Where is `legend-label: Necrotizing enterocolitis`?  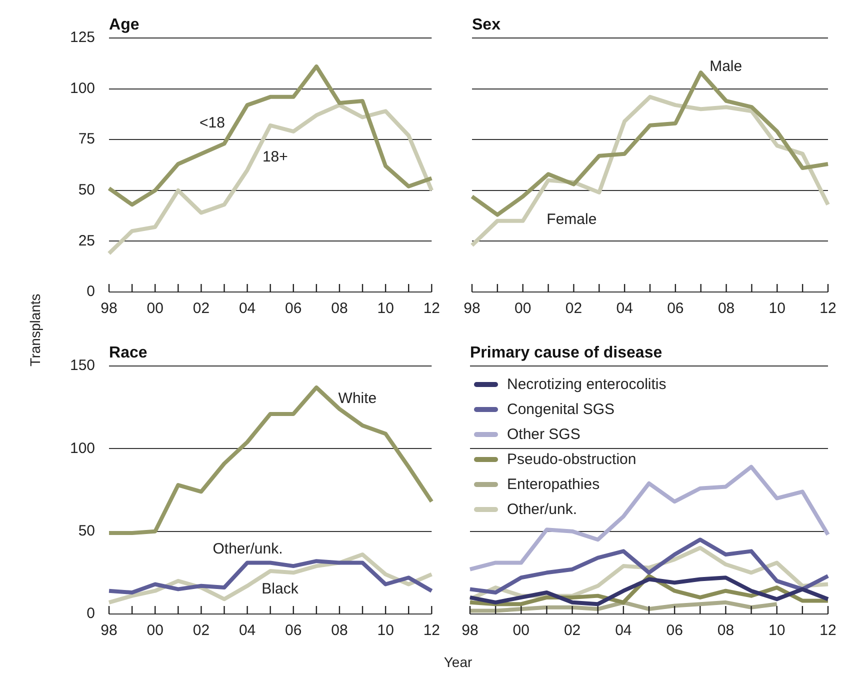 legend-label: Necrotizing enterocolitis is located at coordinates (586, 385).